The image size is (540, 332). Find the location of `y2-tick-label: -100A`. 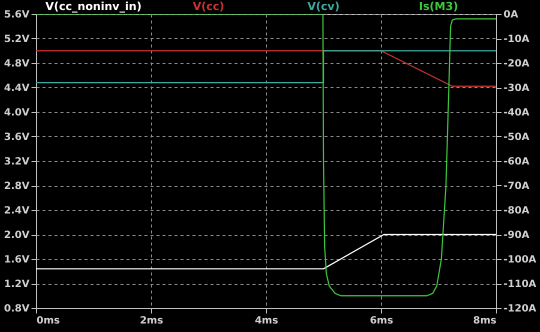

y2-tick-label: -100A is located at coordinates (520, 260).